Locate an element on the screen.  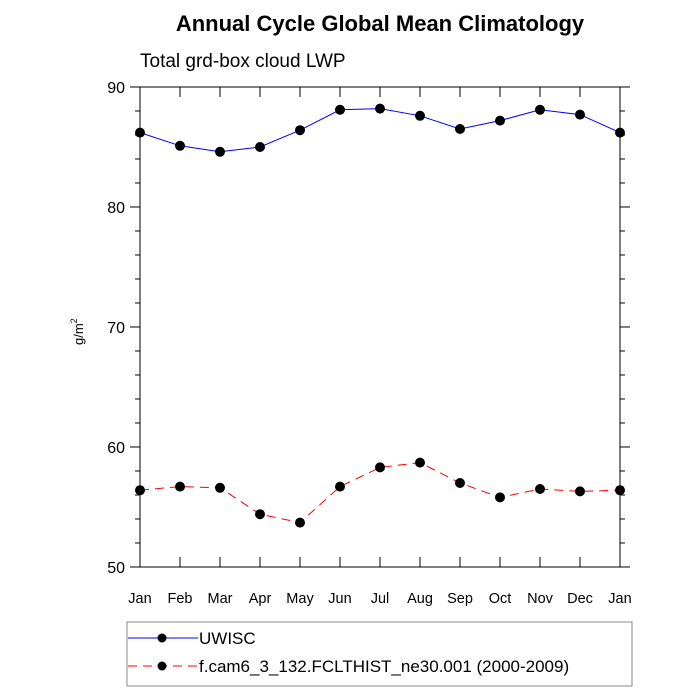
y-tick-label: 80 is located at coordinates (116, 208).